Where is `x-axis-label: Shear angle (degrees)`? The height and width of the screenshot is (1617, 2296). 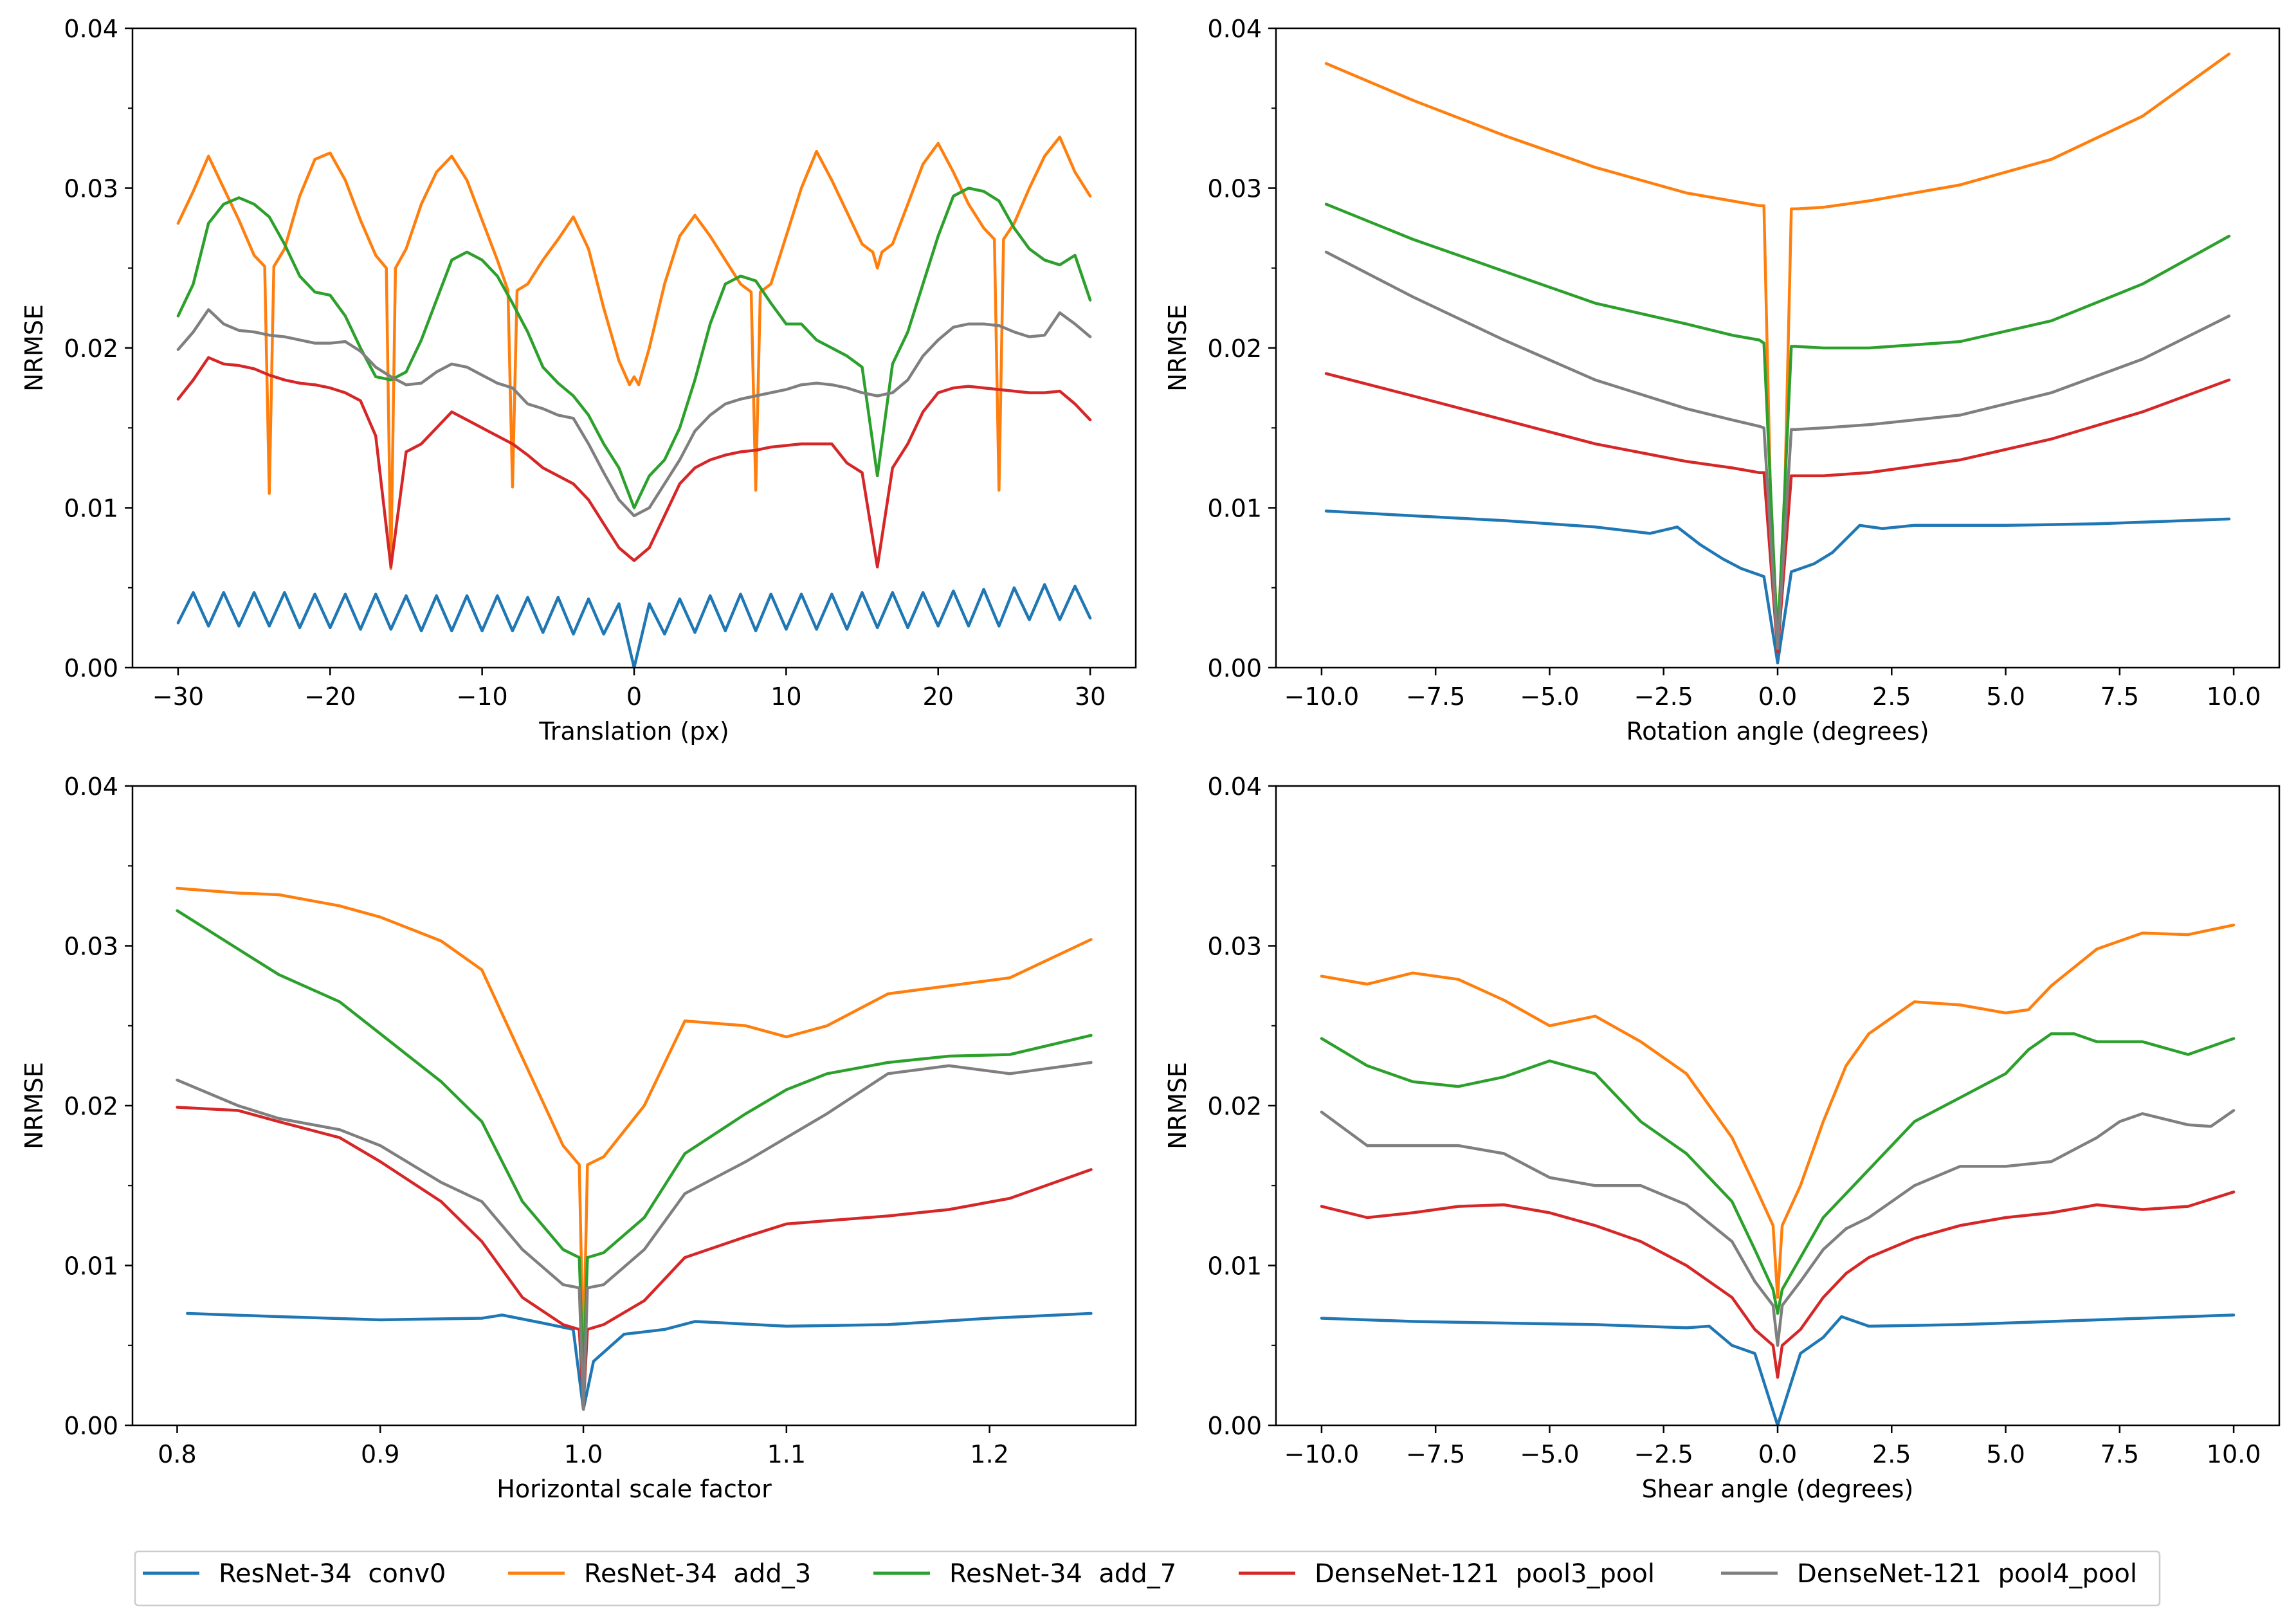 x-axis-label: Shear angle (degrees) is located at coordinates (1778, 1489).